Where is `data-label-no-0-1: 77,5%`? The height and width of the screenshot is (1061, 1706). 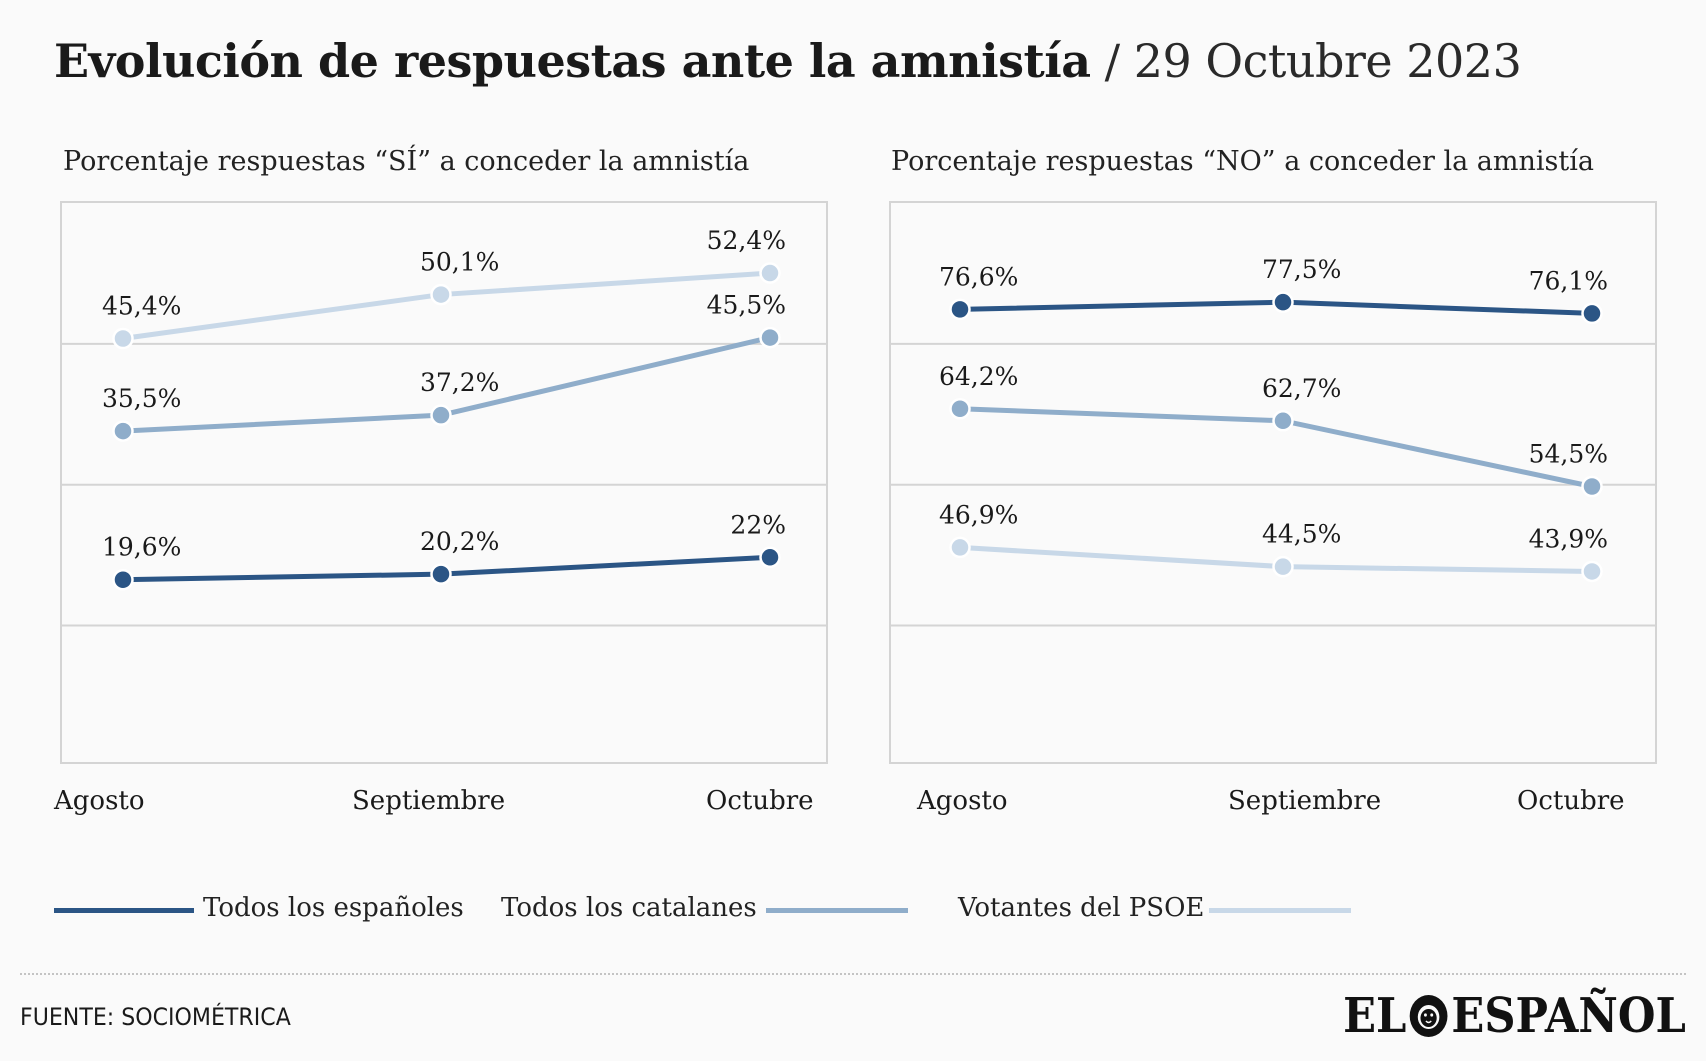
data-label-no-0-1: 77,5% is located at coordinates (1301, 269).